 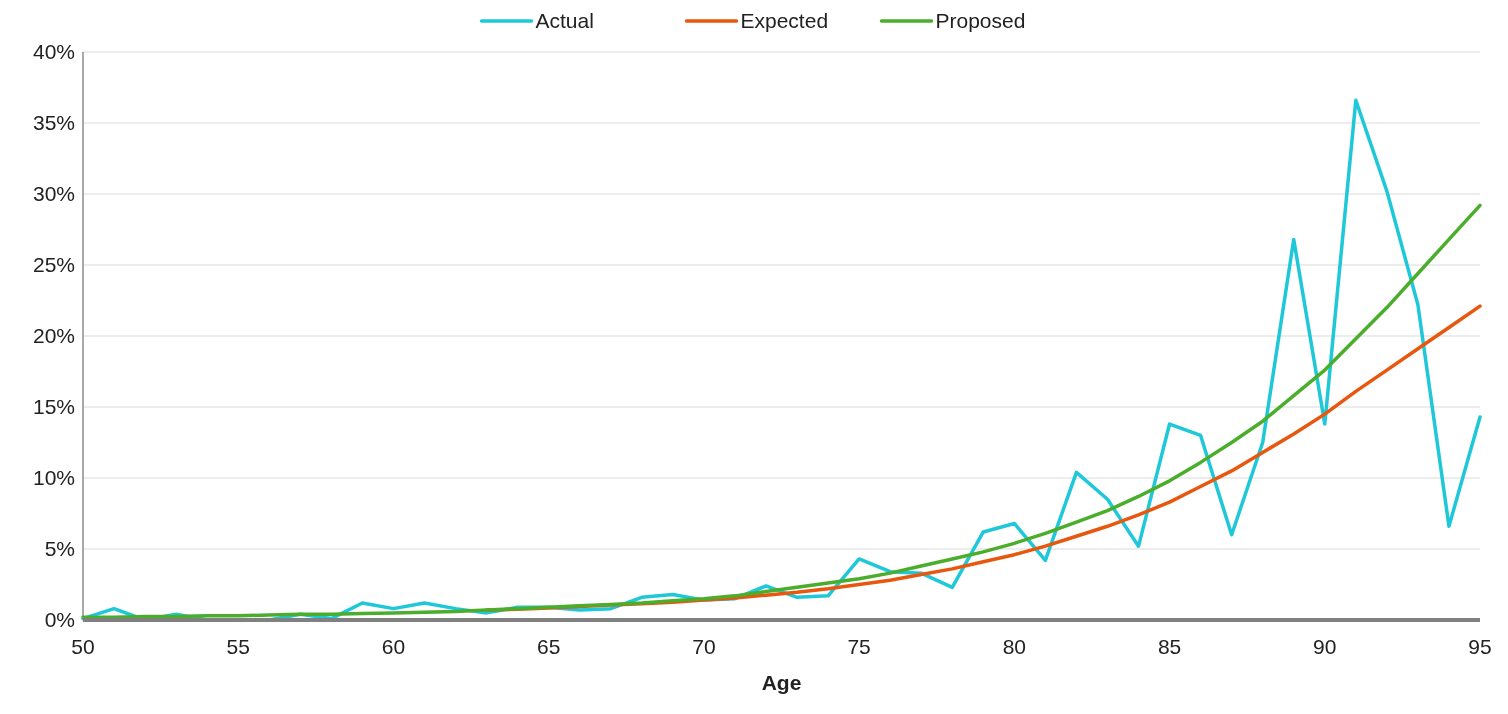 What do you see at coordinates (238, 646) in the screenshot?
I see `x-tick-label: 55` at bounding box center [238, 646].